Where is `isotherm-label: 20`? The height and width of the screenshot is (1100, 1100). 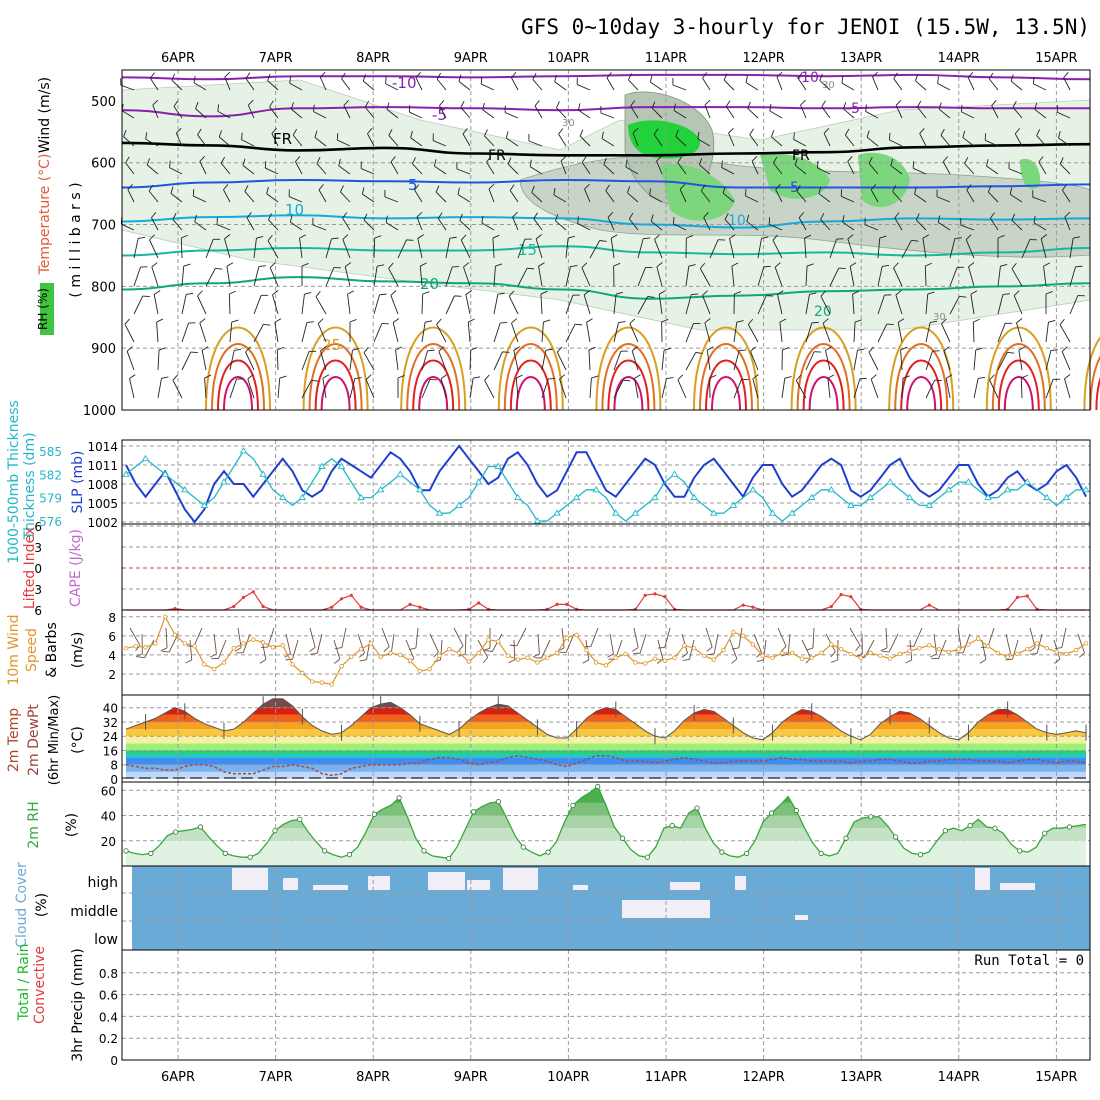
isotherm-label: 20 is located at coordinates (429, 284).